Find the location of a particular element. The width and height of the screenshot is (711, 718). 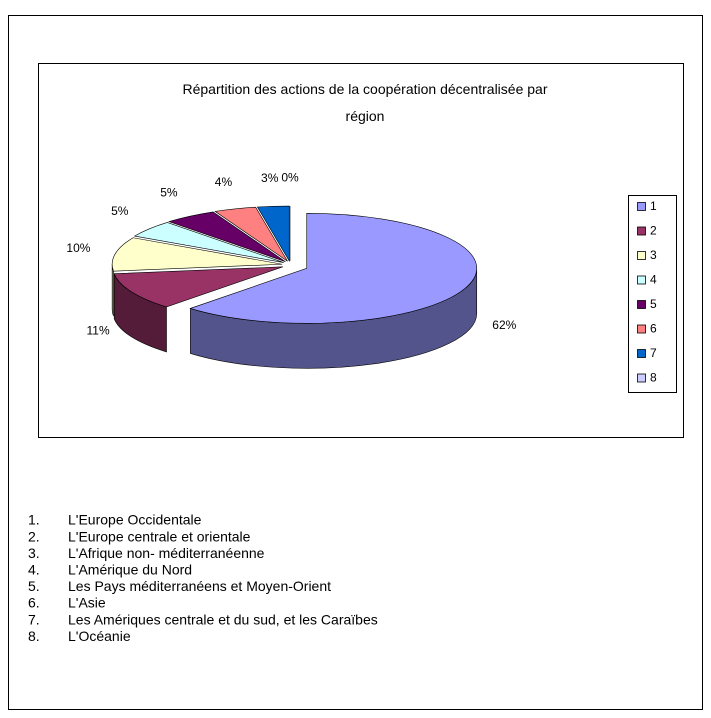

list-text: L'Océanie is located at coordinates (99, 636).